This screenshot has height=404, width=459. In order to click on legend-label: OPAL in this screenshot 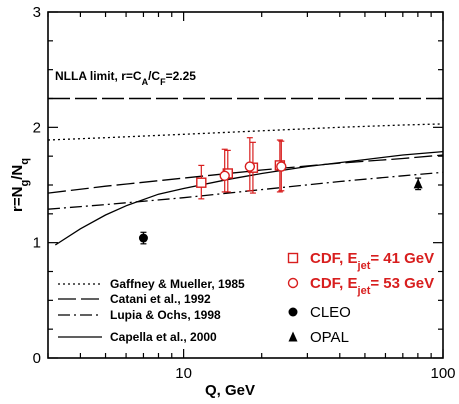, I will do `click(329, 337)`.